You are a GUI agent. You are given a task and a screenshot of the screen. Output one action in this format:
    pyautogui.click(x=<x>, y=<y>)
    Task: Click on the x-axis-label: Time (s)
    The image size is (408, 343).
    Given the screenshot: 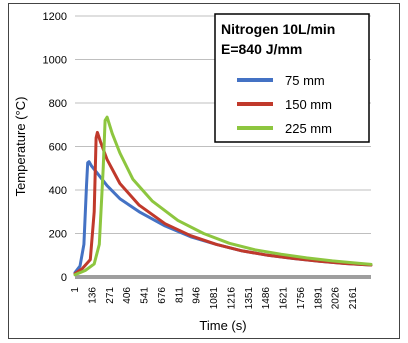 What is the action you would take?
    pyautogui.click(x=222, y=325)
    